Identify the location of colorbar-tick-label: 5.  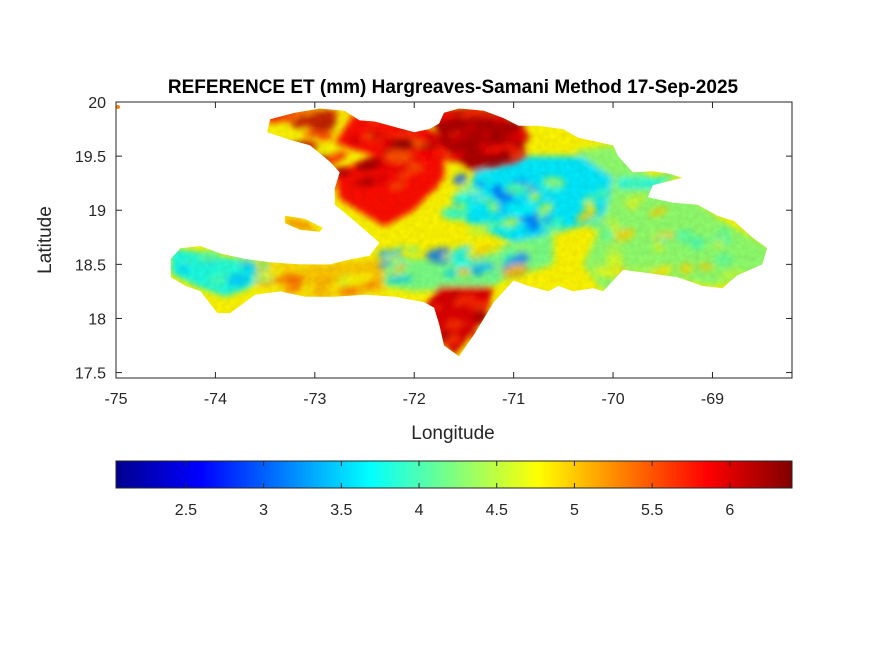
(574, 510).